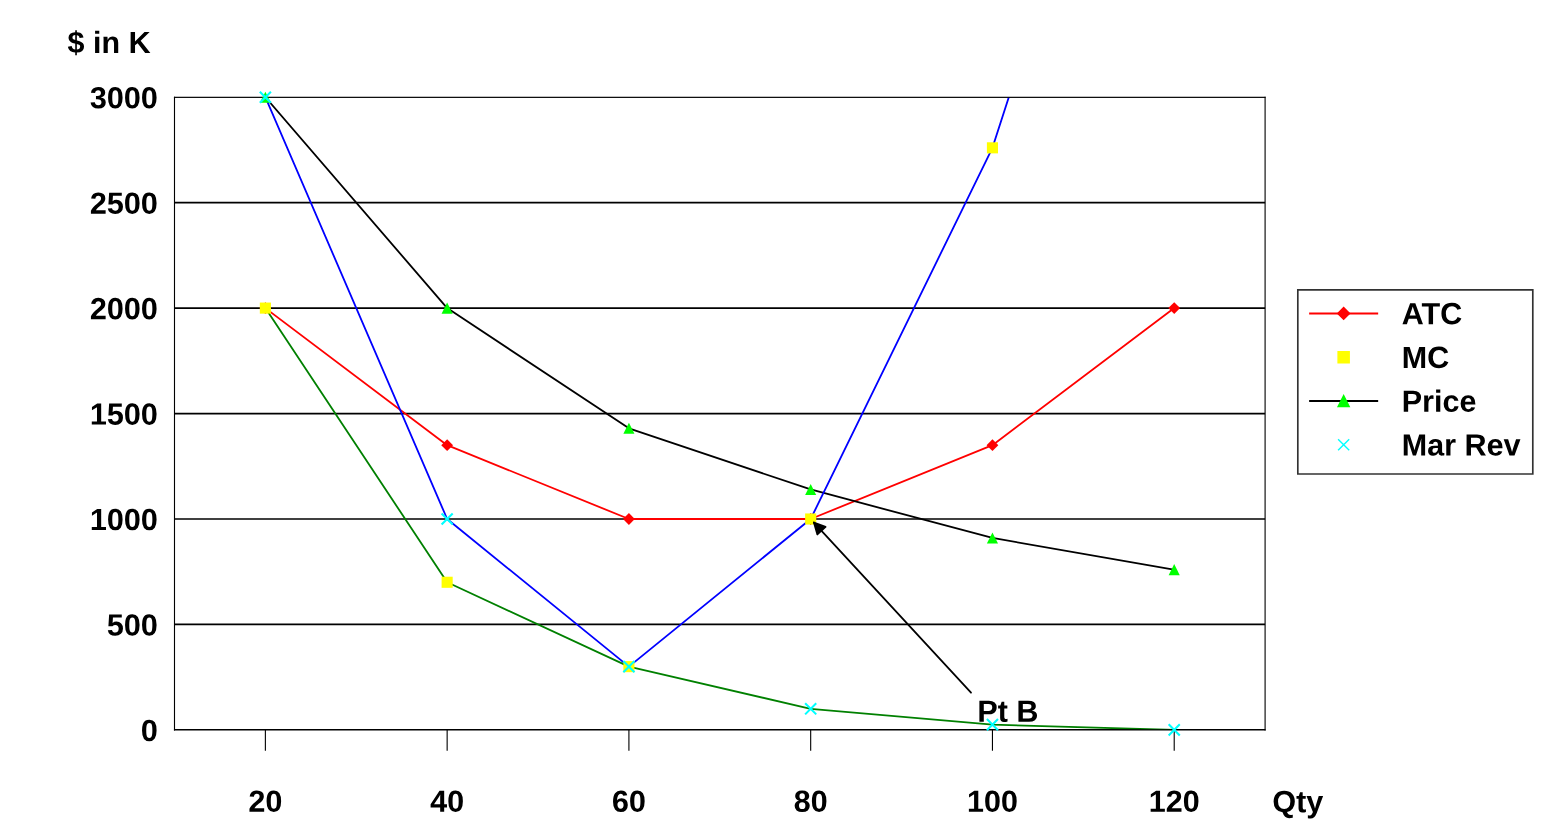 The image size is (1558, 838). Describe the element at coordinates (1174, 801) in the screenshot. I see `x-tick-label: 120` at that location.